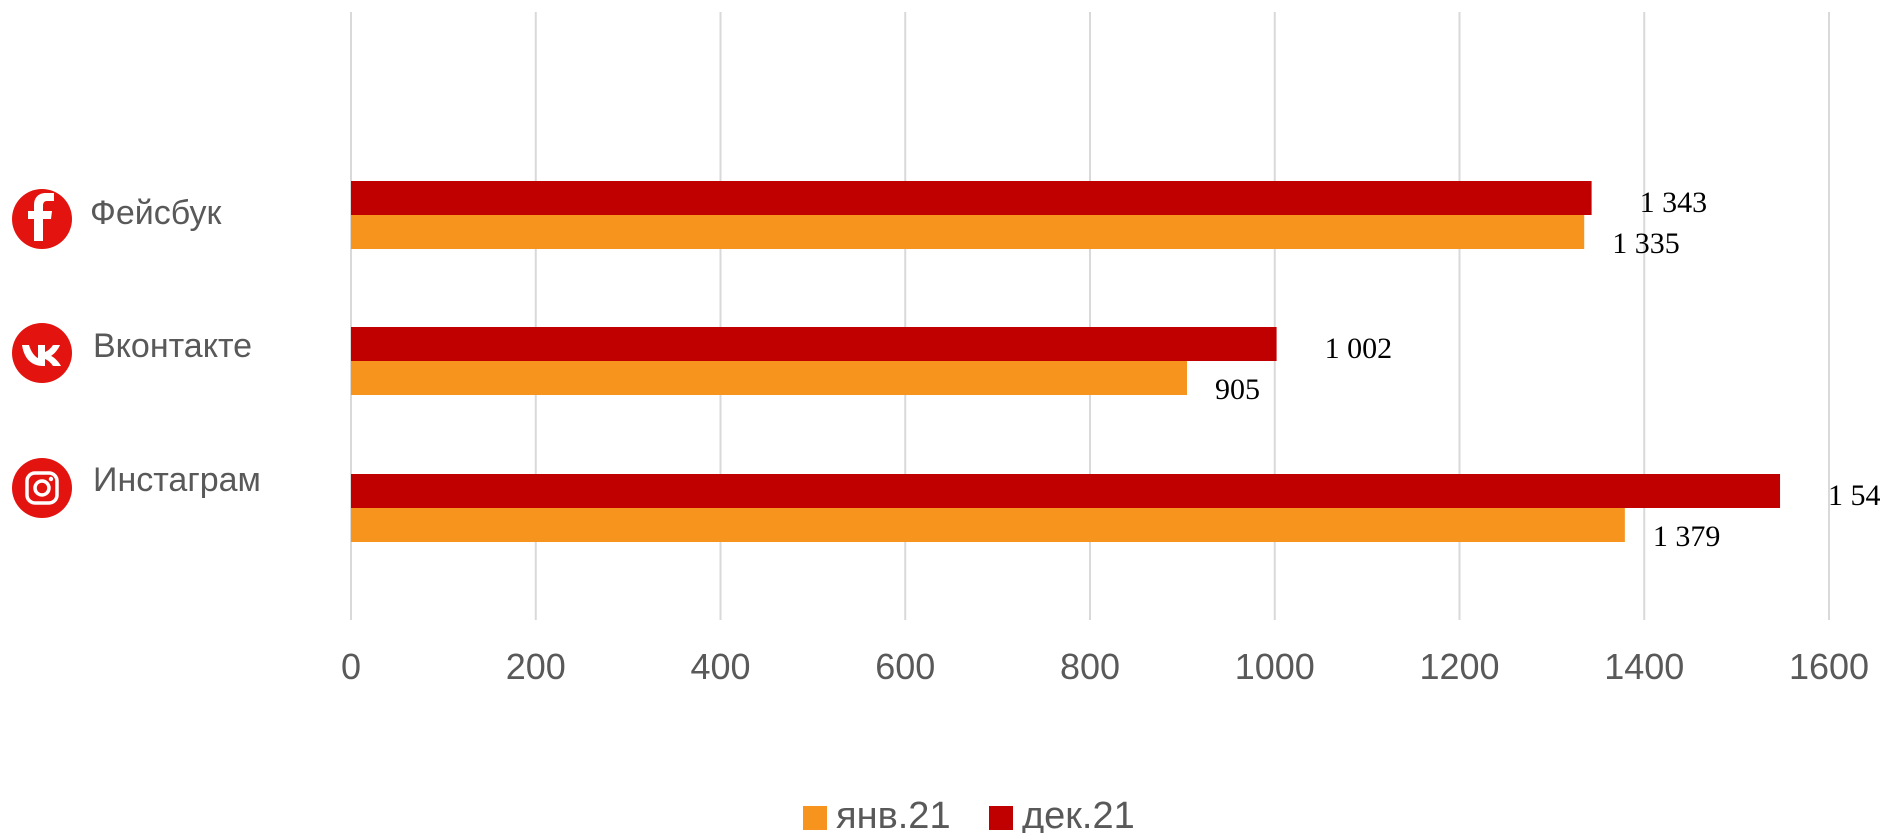 Image resolution: width=1880 pixels, height=833 pixels. I want to click on x-tick-label: 800, so click(1090, 666).